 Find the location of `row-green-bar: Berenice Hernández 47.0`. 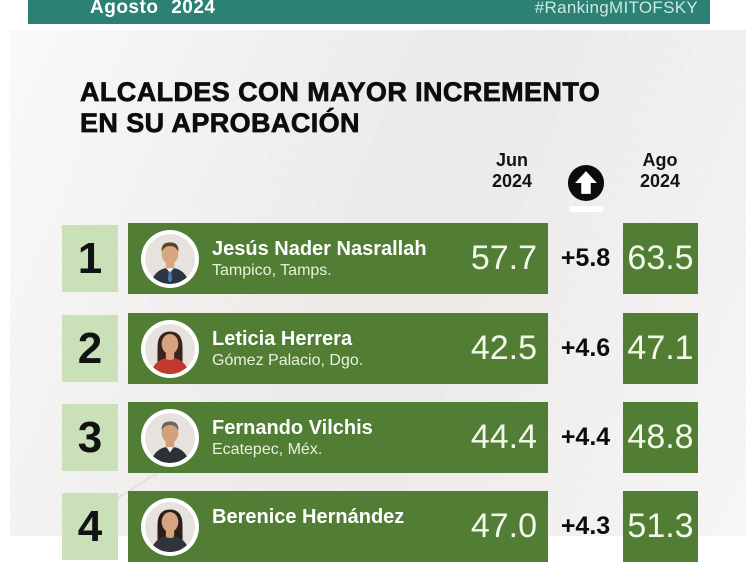

row-green-bar: Berenice Hernández 47.0 is located at coordinates (338, 526).